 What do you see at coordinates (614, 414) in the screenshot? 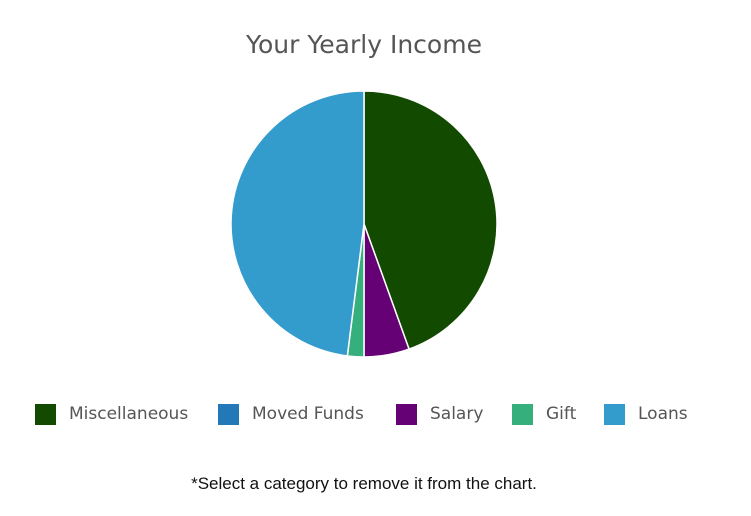
I see `legend-swatch-loans` at bounding box center [614, 414].